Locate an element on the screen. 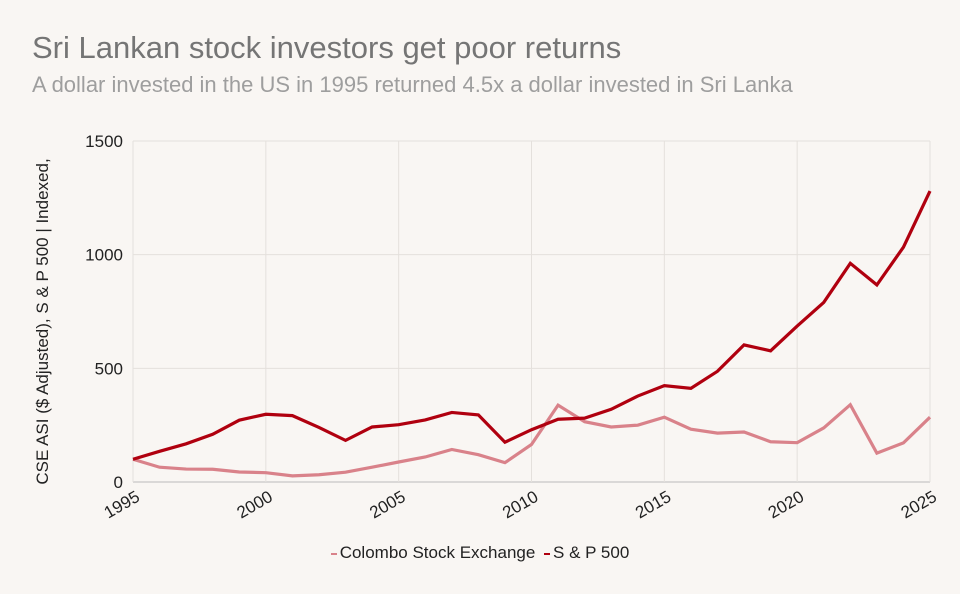 Image resolution: width=960 pixels, height=594 pixels. series-line-cse is located at coordinates (532, 440).